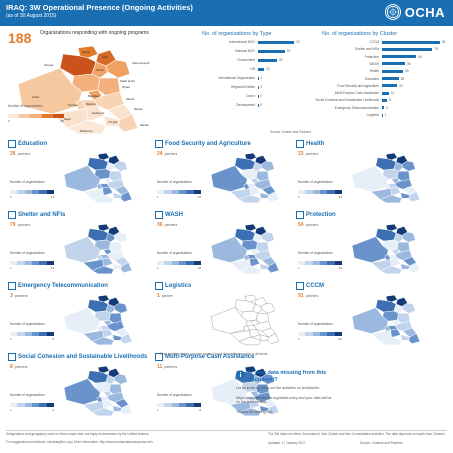 This screenshot has width=453, height=453. I want to click on overview-legend-min: 0, so click(9, 121).